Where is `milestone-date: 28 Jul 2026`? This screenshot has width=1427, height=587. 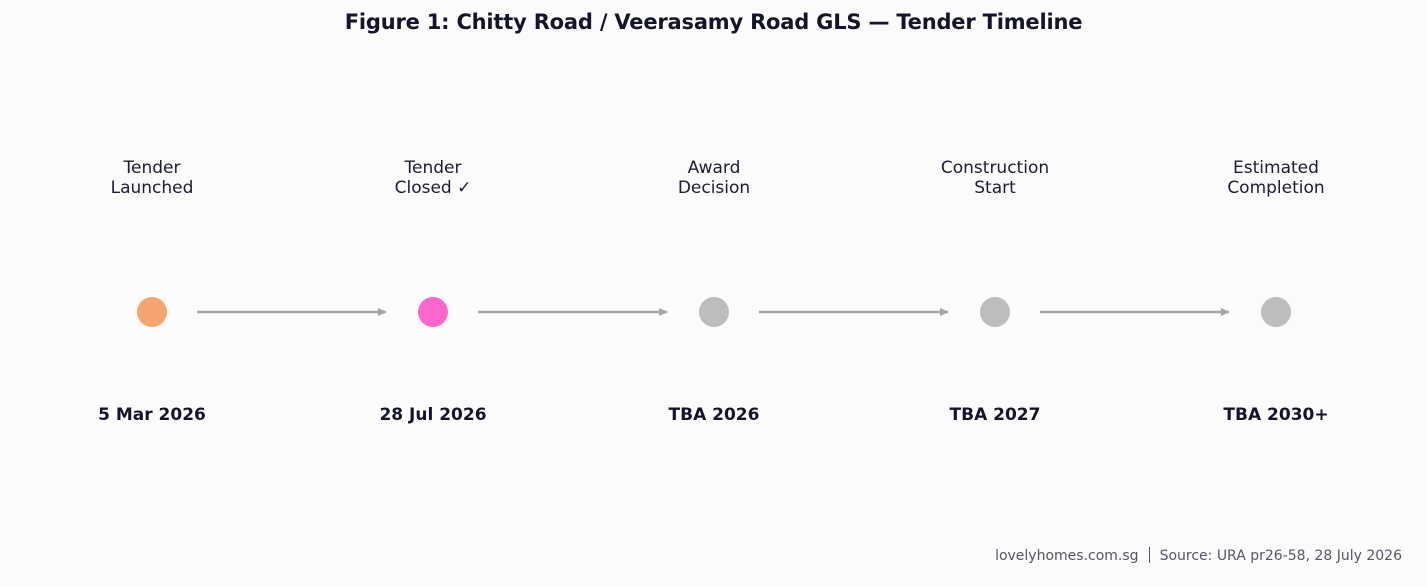
milestone-date: 28 Jul 2026 is located at coordinates (433, 415).